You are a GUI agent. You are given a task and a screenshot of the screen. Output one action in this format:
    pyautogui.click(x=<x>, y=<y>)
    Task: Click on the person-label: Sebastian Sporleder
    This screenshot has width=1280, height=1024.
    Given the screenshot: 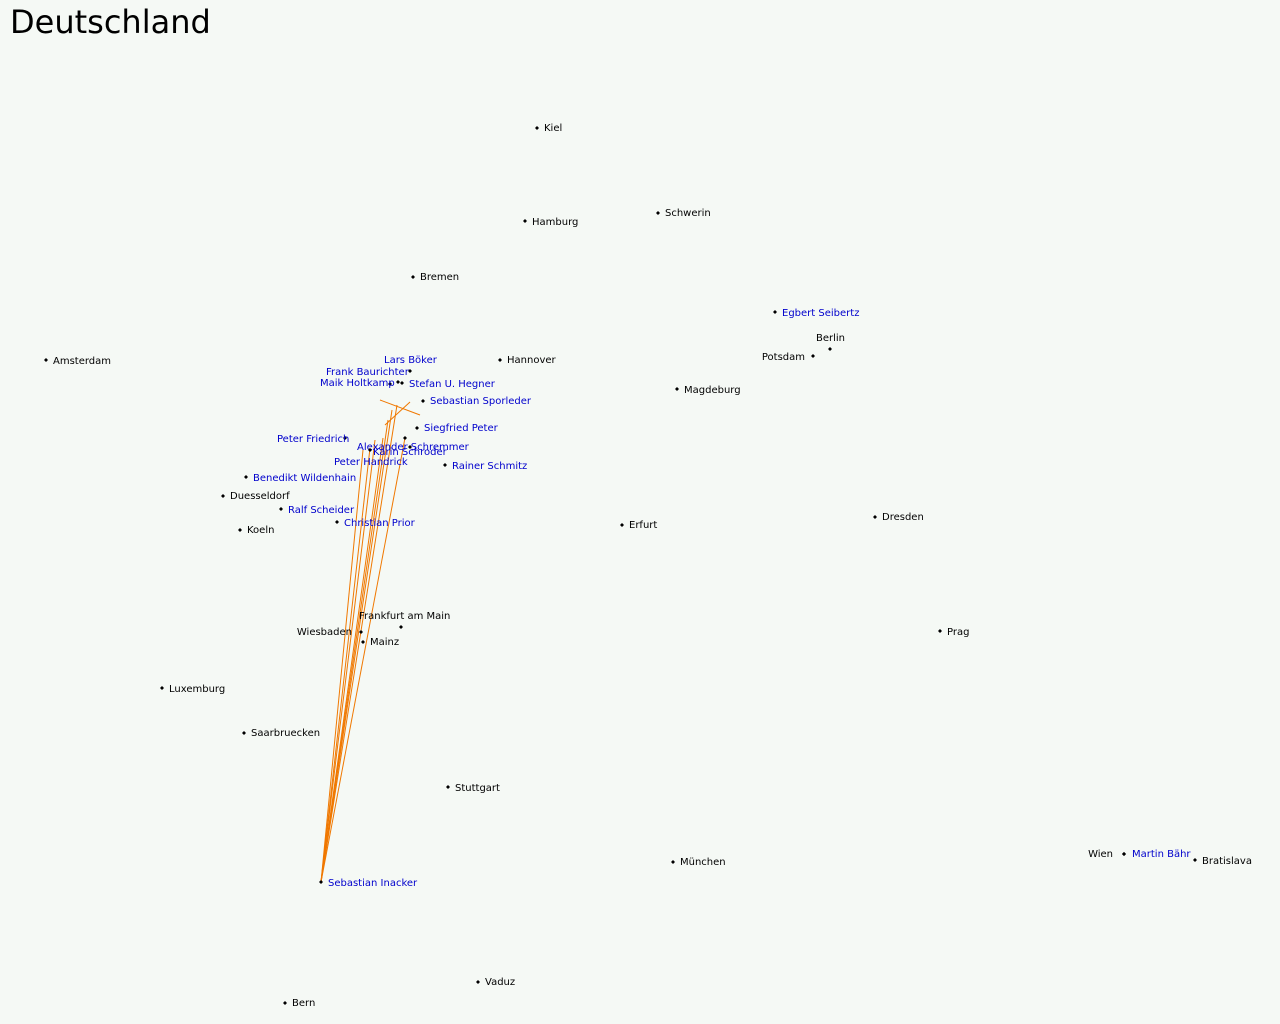 What is the action you would take?
    pyautogui.click(x=481, y=401)
    